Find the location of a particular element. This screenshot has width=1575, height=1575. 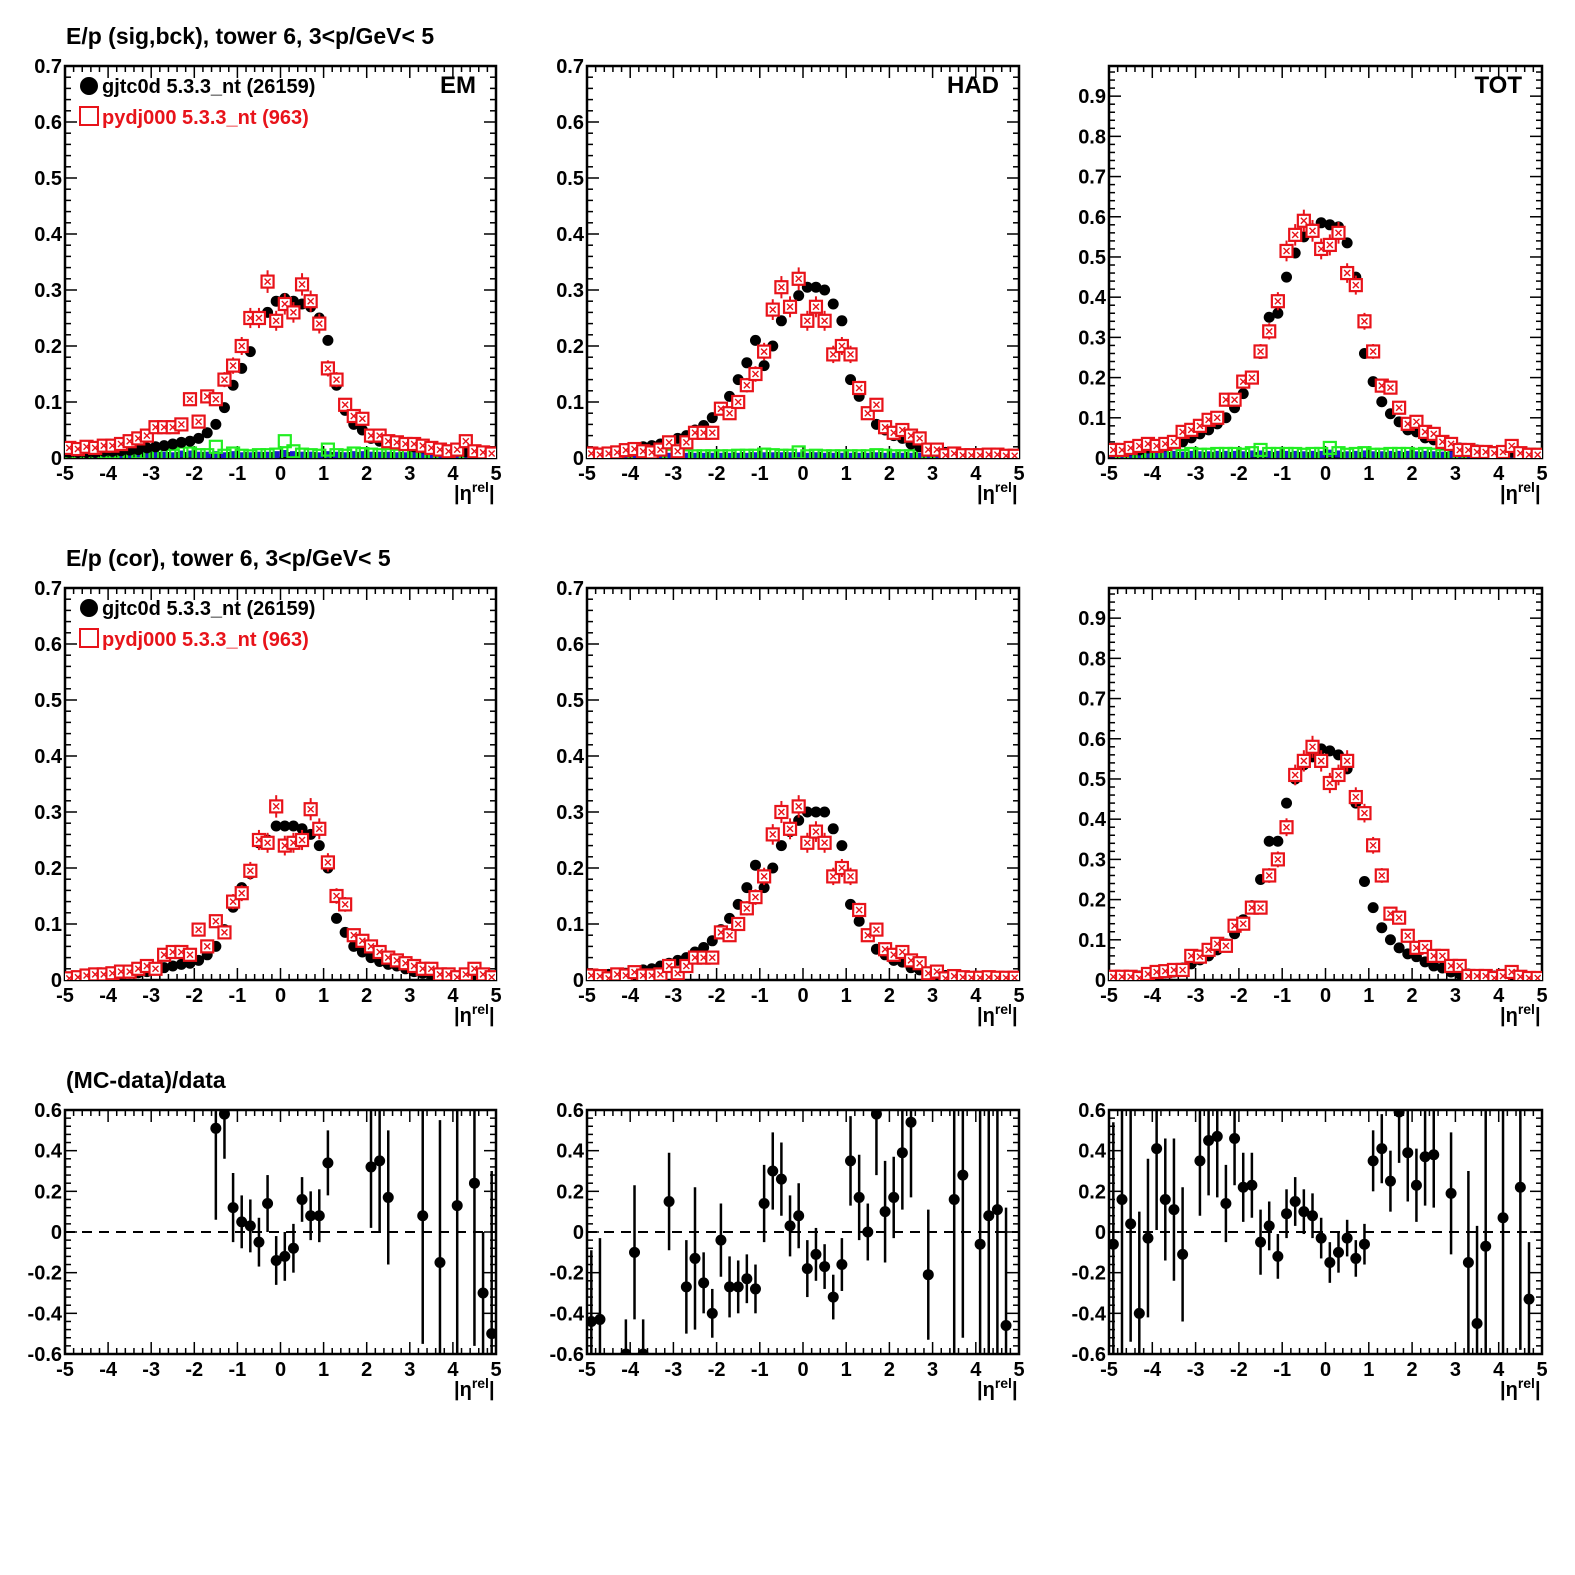

x-tick-label: -5 is located at coordinates (1109, 474).